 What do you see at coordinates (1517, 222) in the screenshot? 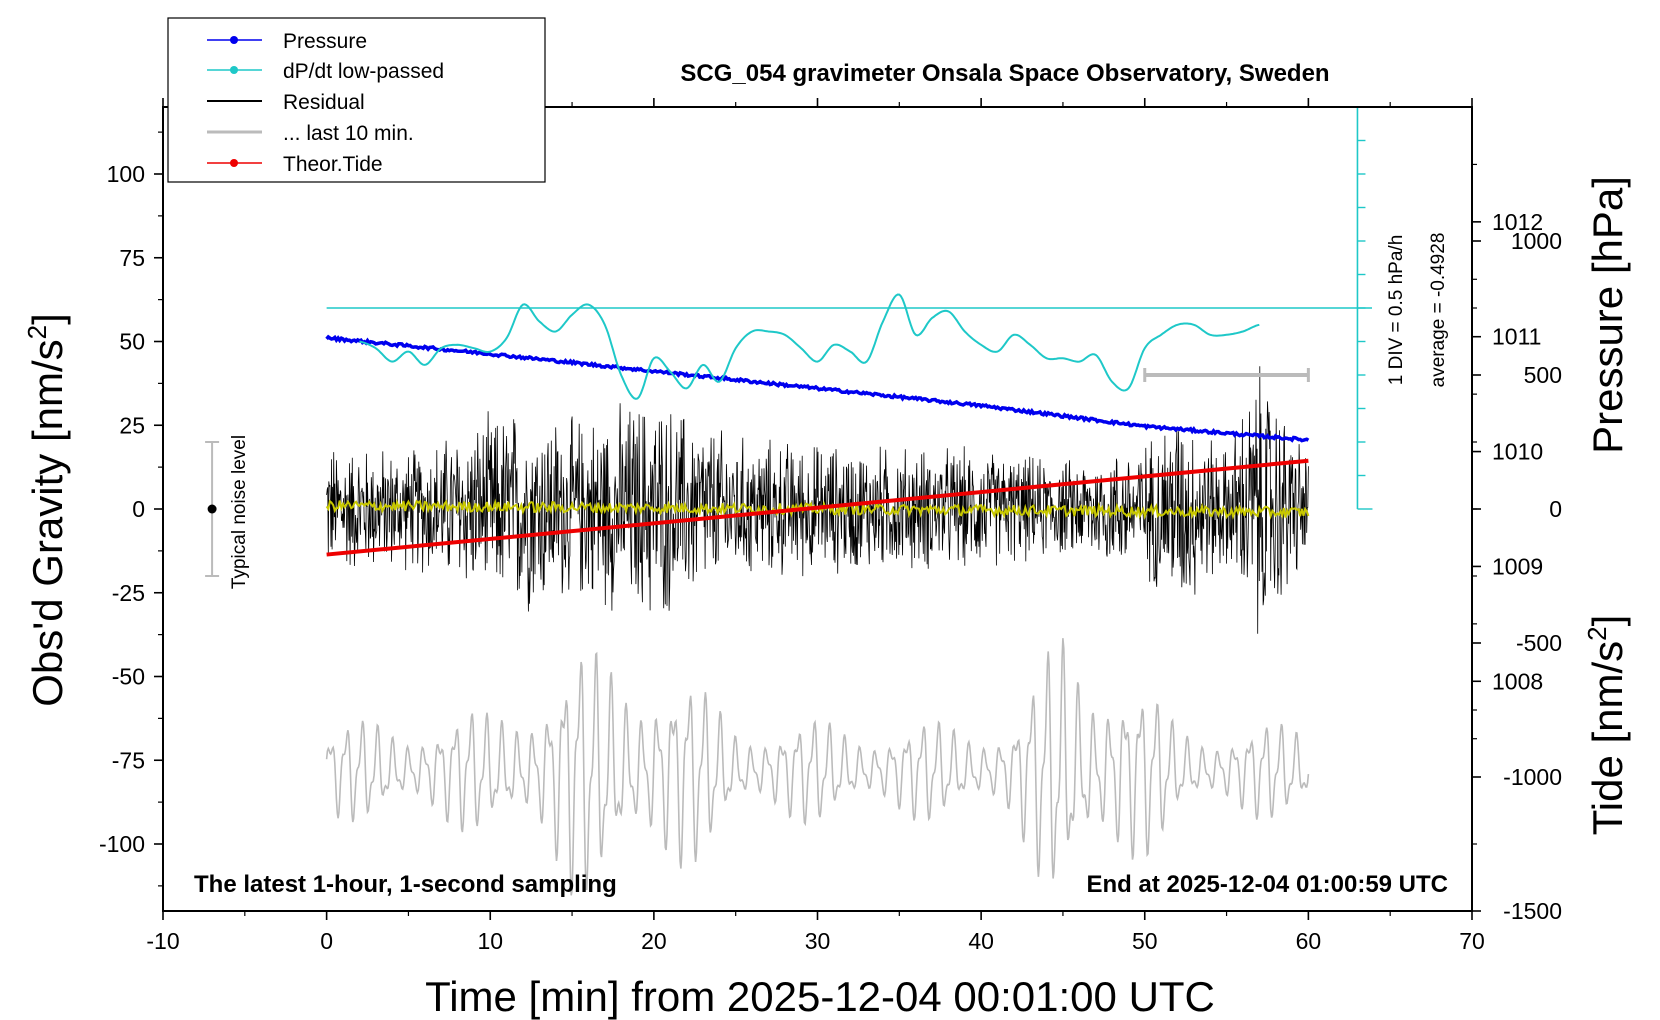
I see `pressure-tick-label: 1012` at bounding box center [1517, 222].